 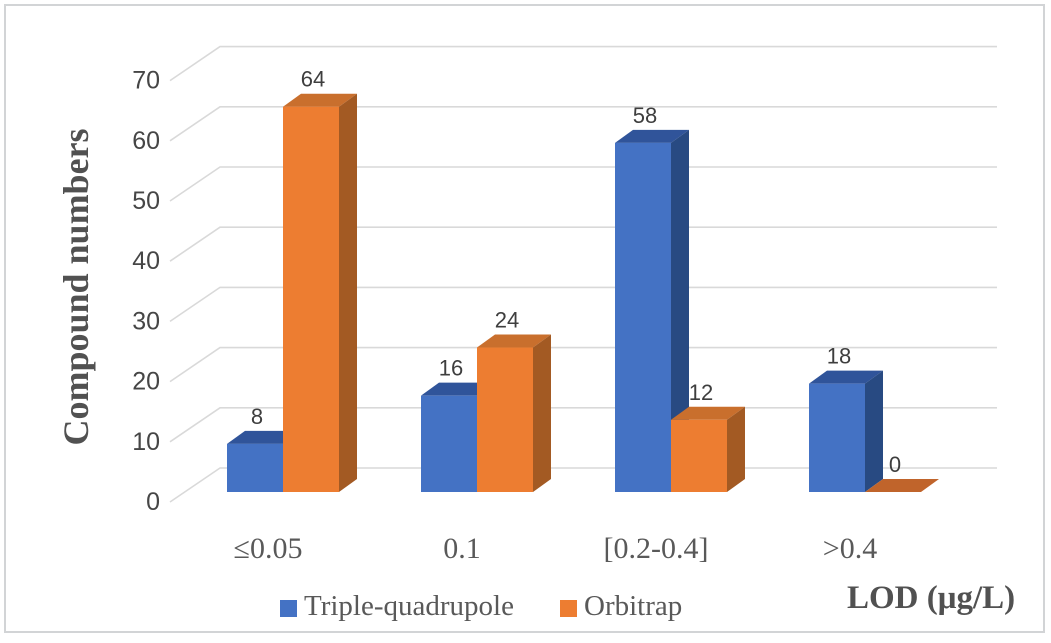 I want to click on y-tick-label: 20, so click(x=146, y=382).